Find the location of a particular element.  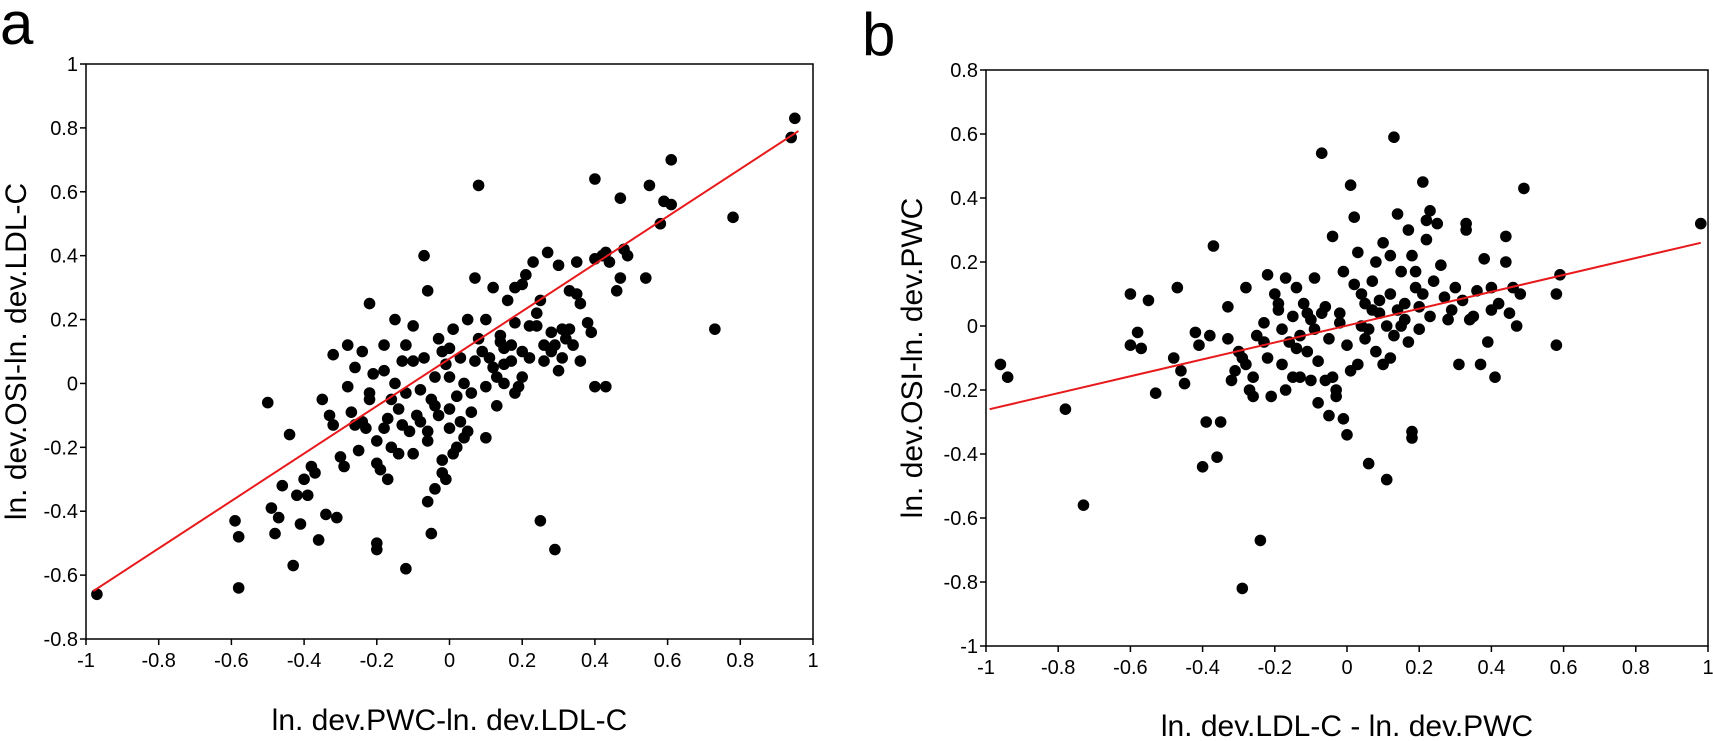

y-axis-label: ln. dev.OSI-ln. dev.PWC is located at coordinates (912, 358).